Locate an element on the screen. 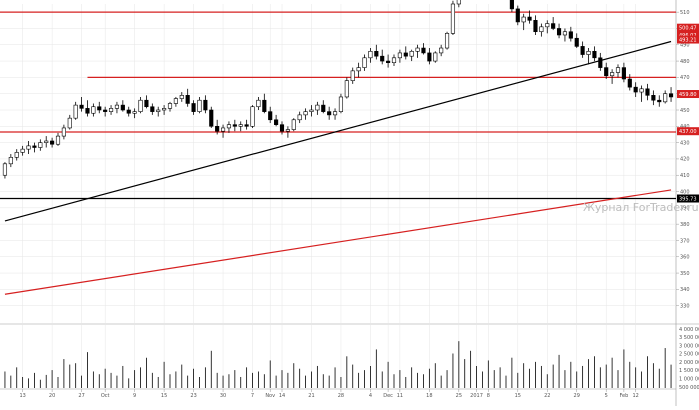  time-tick-label: Feb is located at coordinates (623, 396).